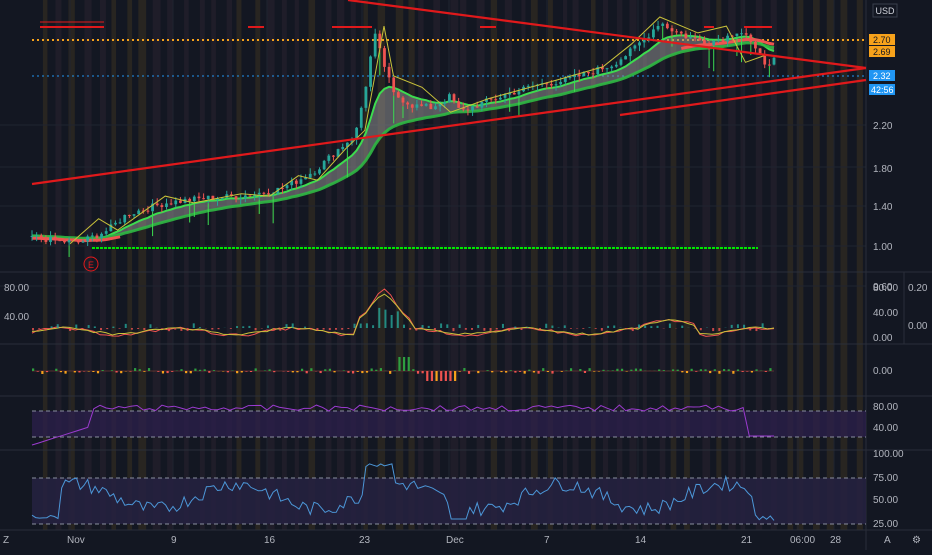  Describe the element at coordinates (916, 540) in the screenshot. I see `settings-icon: ⚙` at that location.